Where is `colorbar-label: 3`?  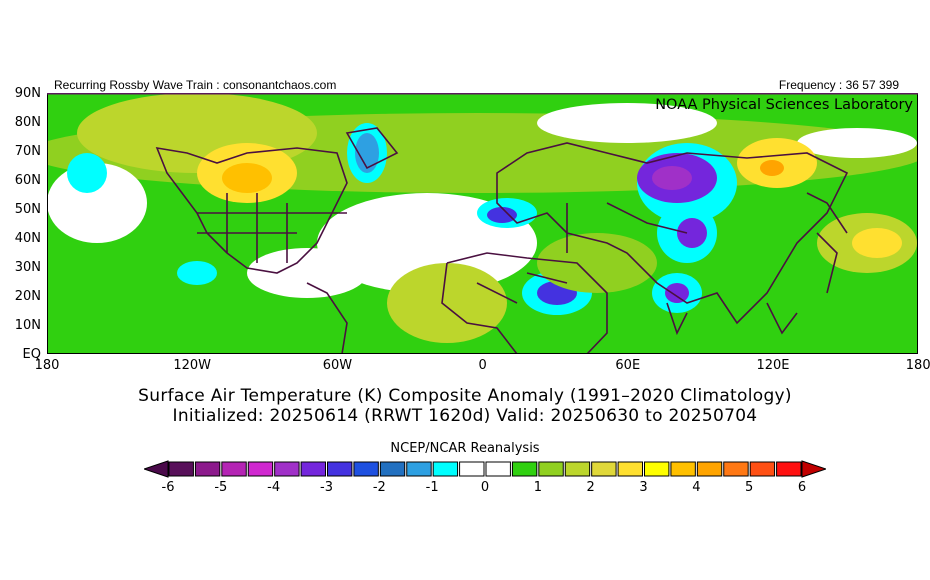 colorbar-label: 3 is located at coordinates (643, 487).